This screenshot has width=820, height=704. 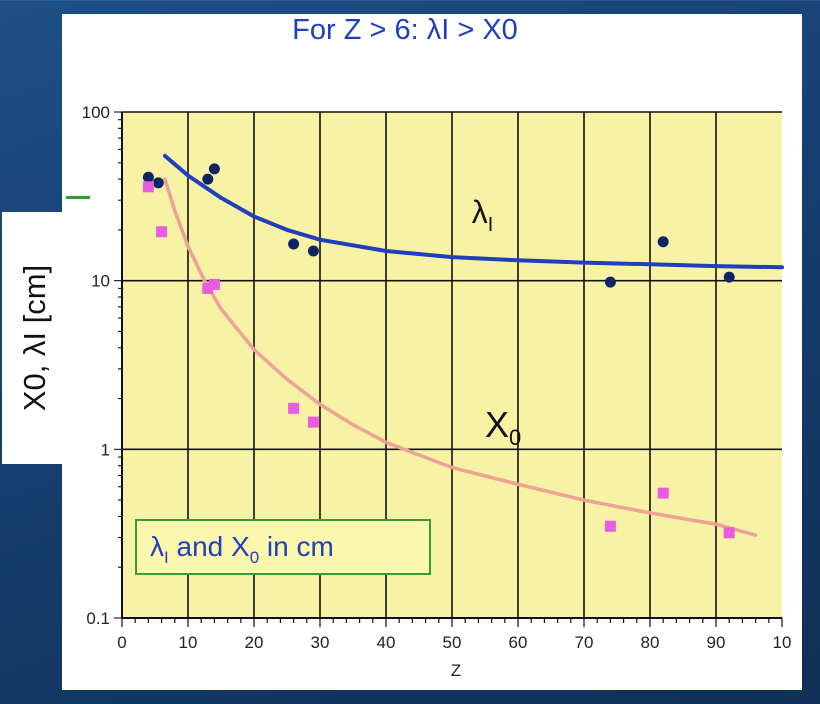 I want to click on title-text: For Z > 6: λI > X0, so click(x=405, y=30).